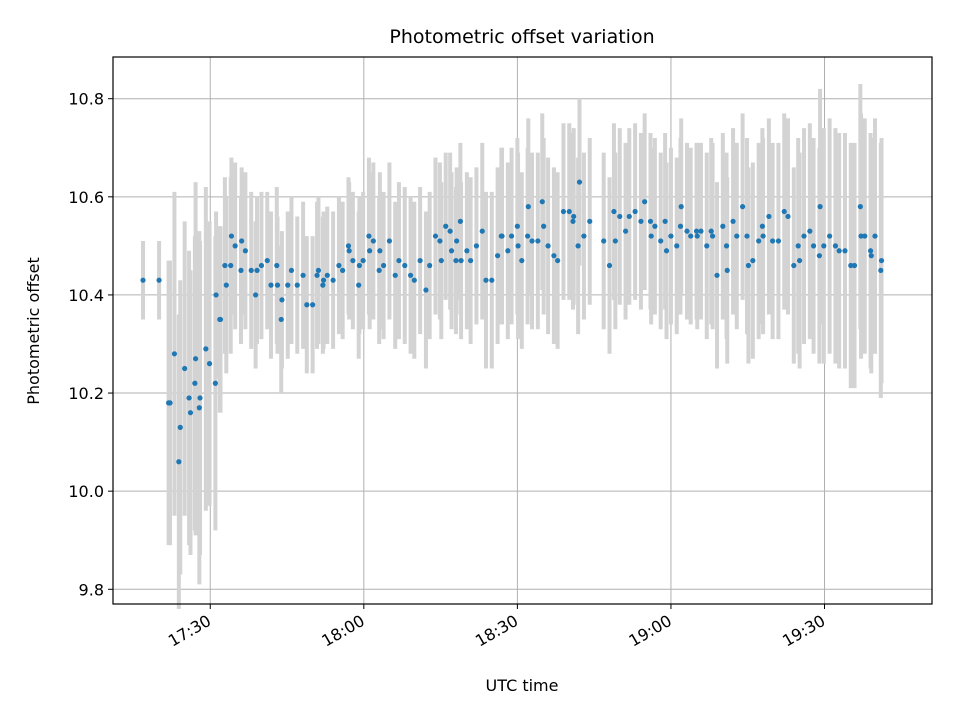 This screenshot has width=960, height=720. Describe the element at coordinates (86, 197) in the screenshot. I see `y-tick-label: 10.6` at that location.